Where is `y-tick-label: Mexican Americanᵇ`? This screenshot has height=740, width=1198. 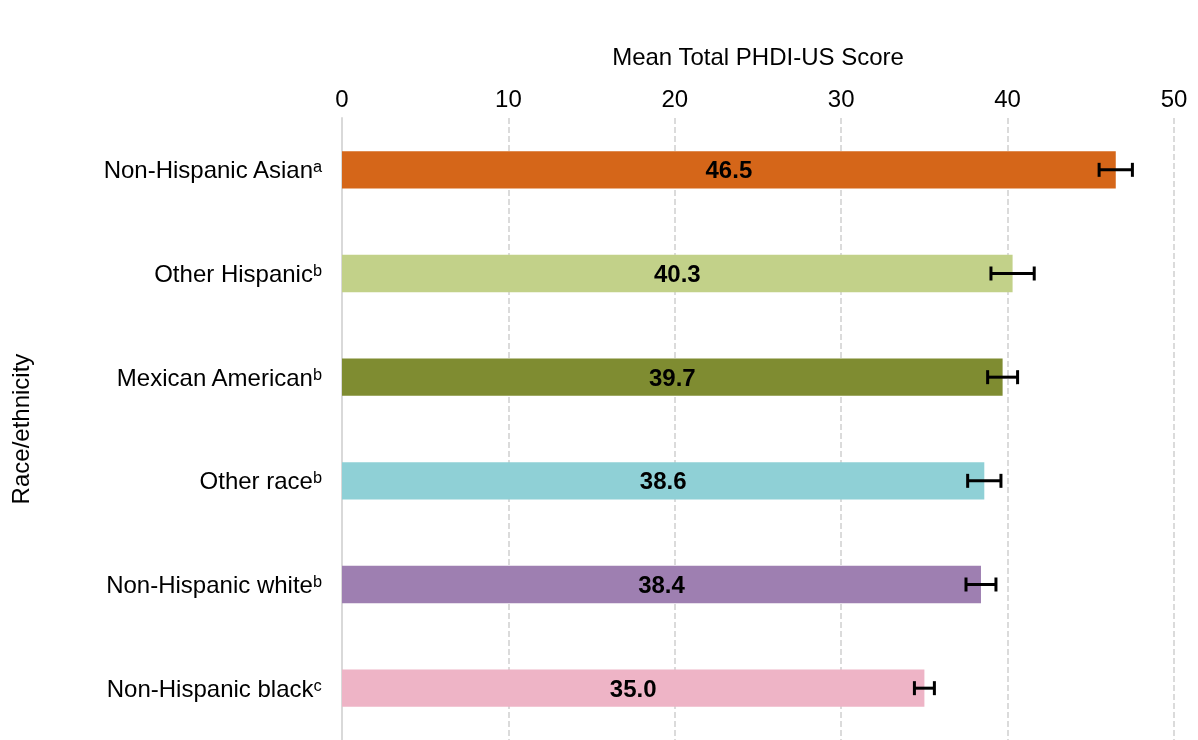 y-tick-label: Mexican Americanᵇ is located at coordinates (219, 377).